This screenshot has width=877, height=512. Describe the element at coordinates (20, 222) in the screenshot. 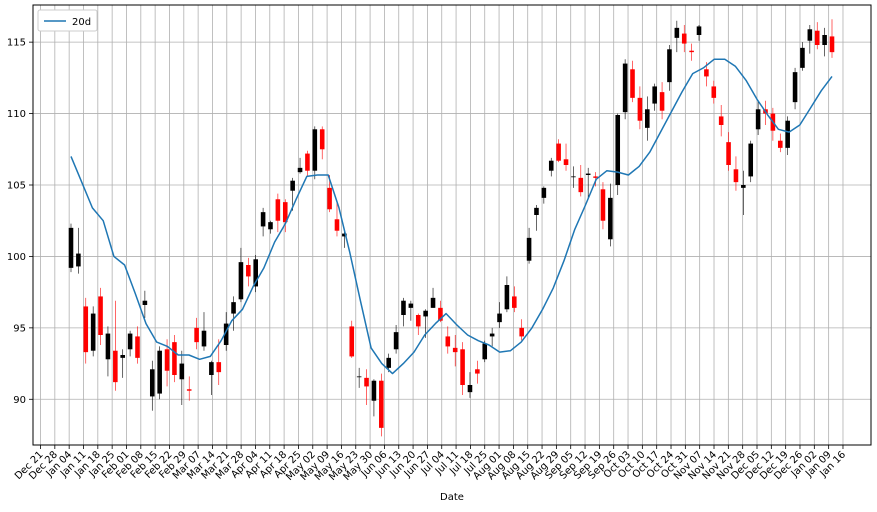

I see `y-axis: 90 95 100 105 110 115` at that location.